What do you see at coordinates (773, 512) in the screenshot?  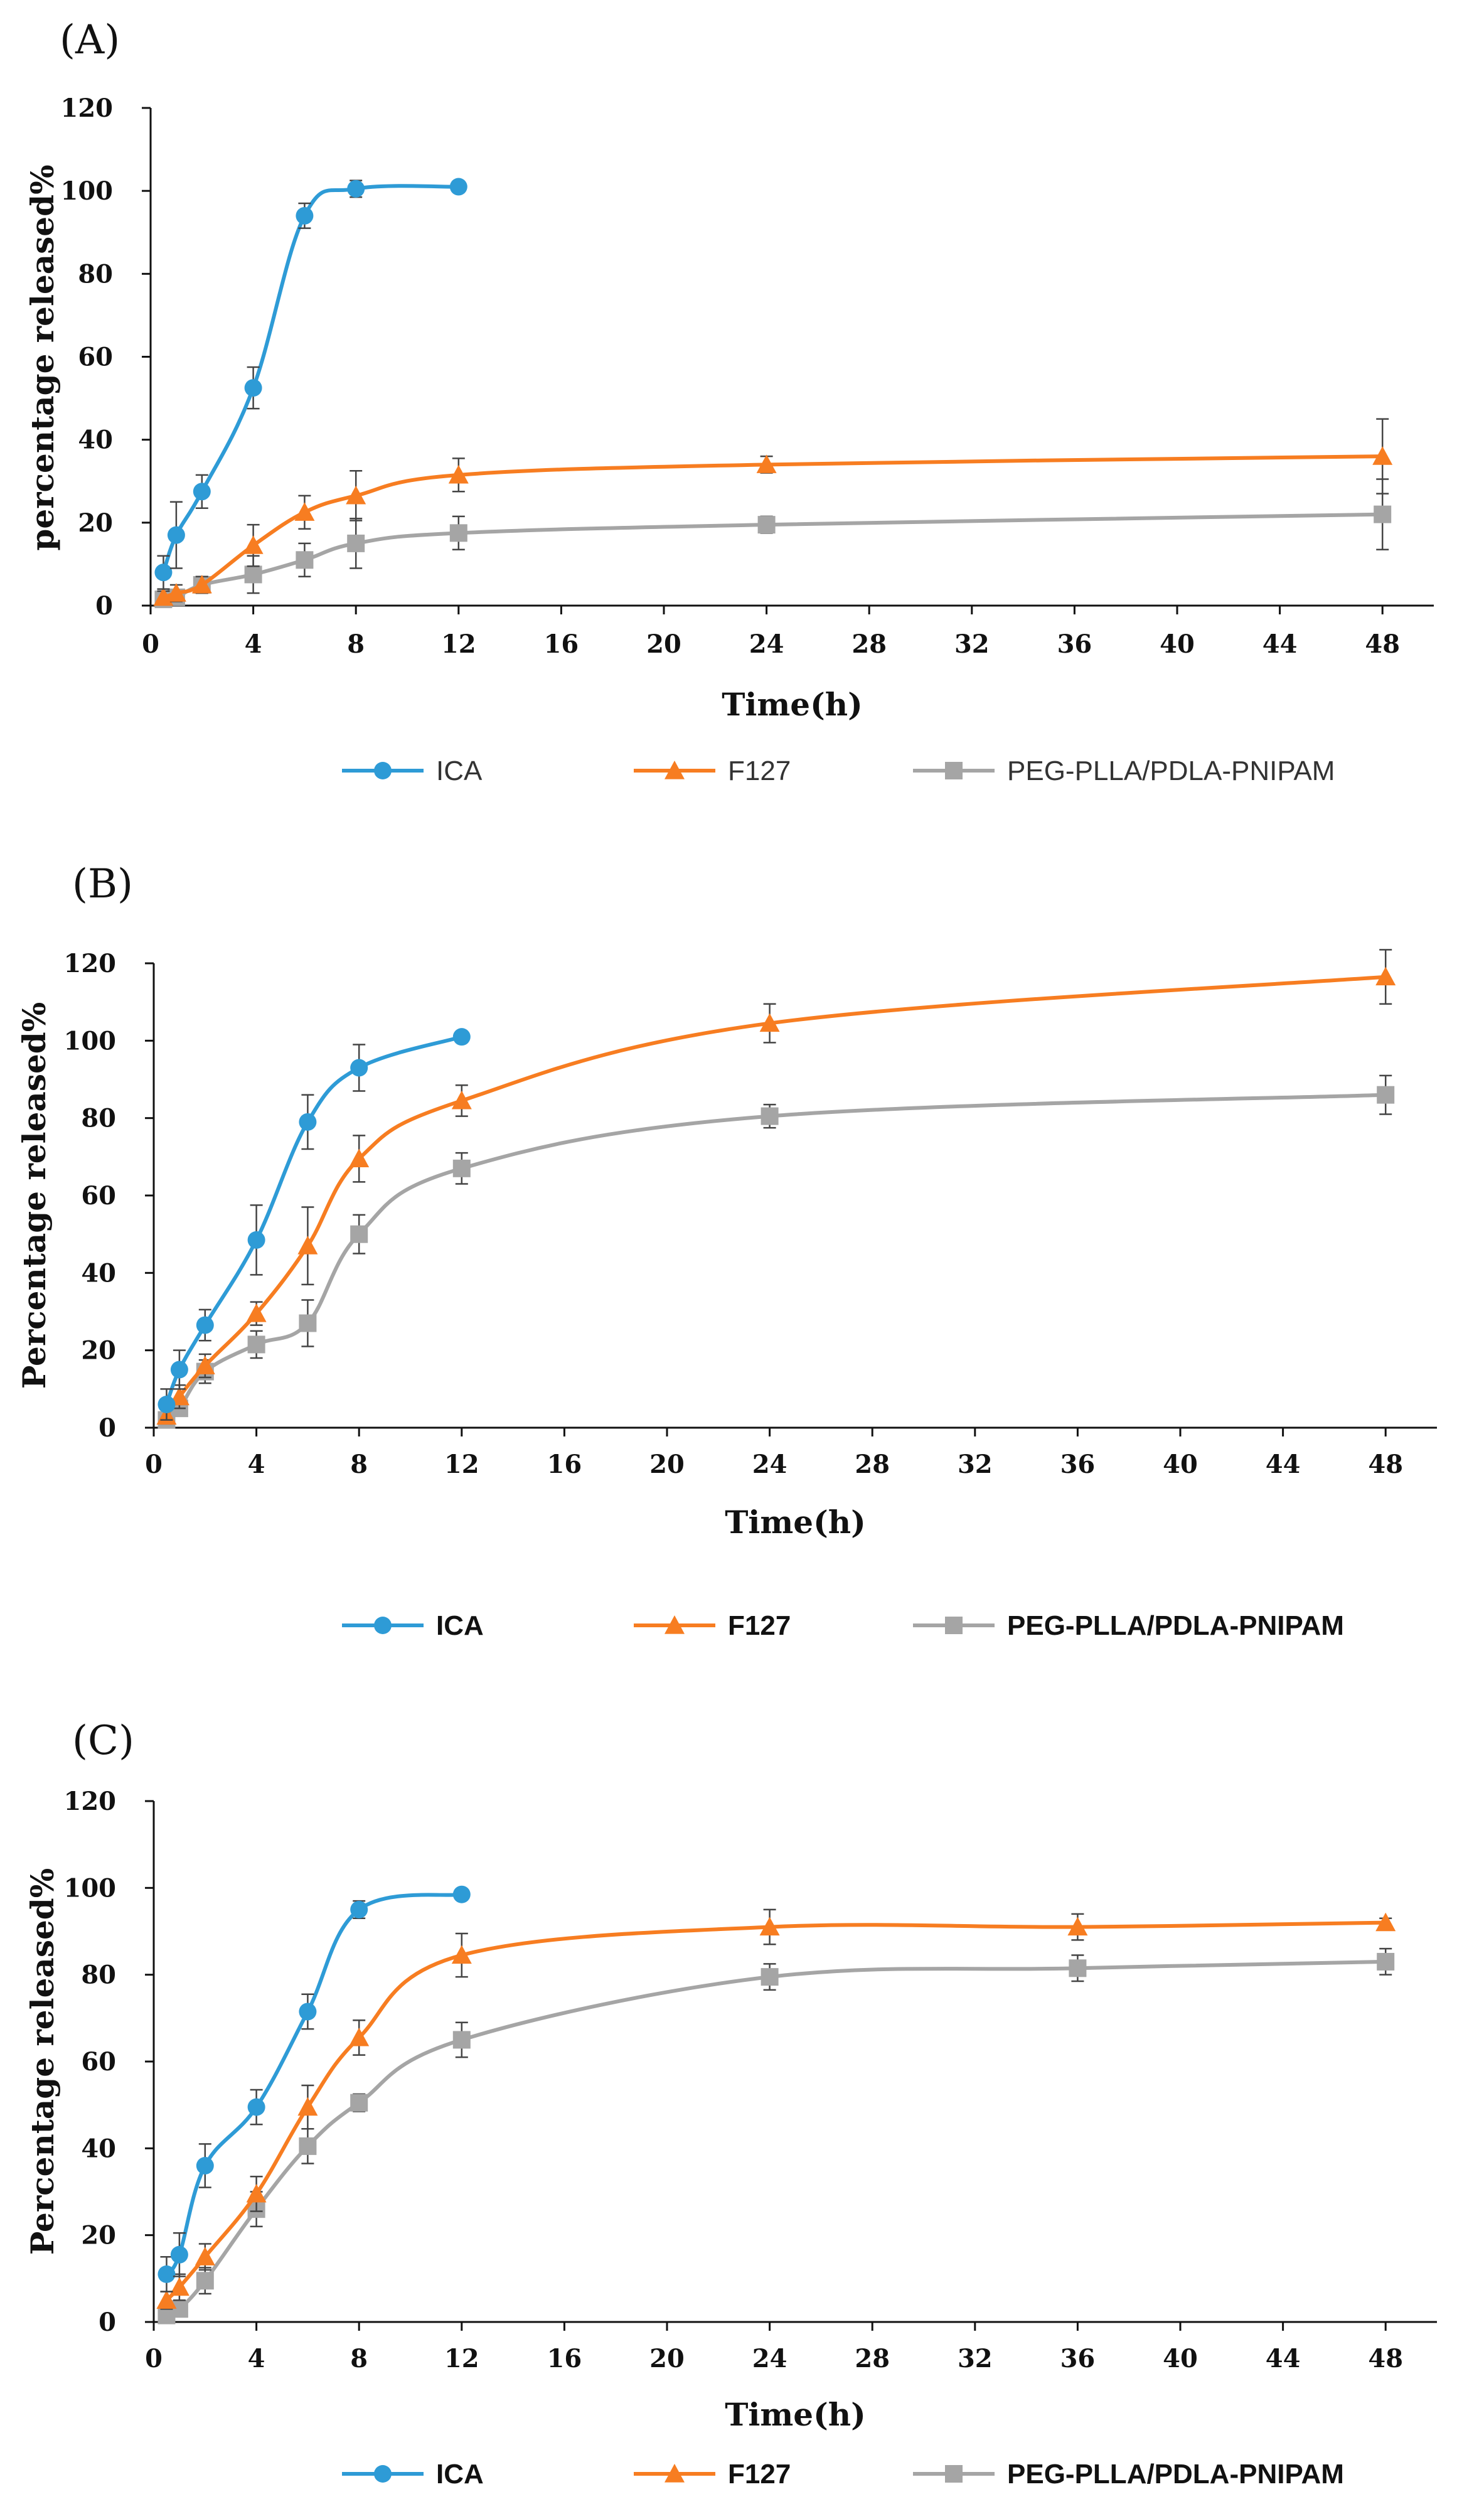 I see `series-f127` at bounding box center [773, 512].